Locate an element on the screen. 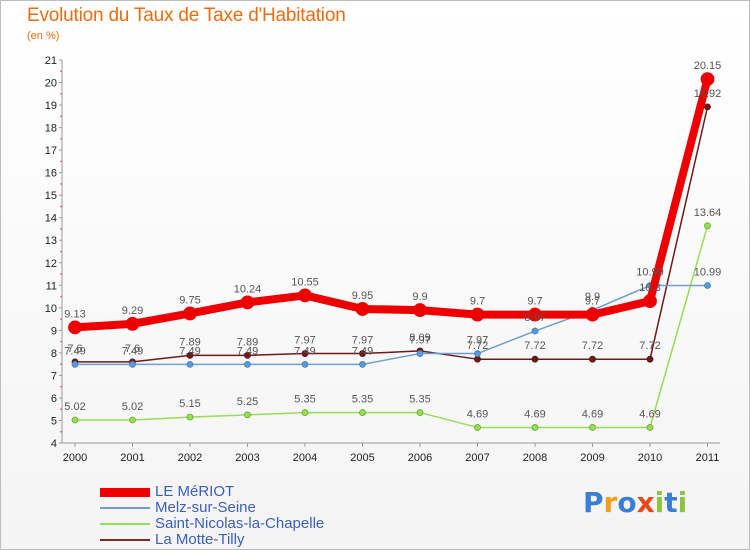 The image size is (750, 550). x-tick-label: 2005 is located at coordinates (362, 458).